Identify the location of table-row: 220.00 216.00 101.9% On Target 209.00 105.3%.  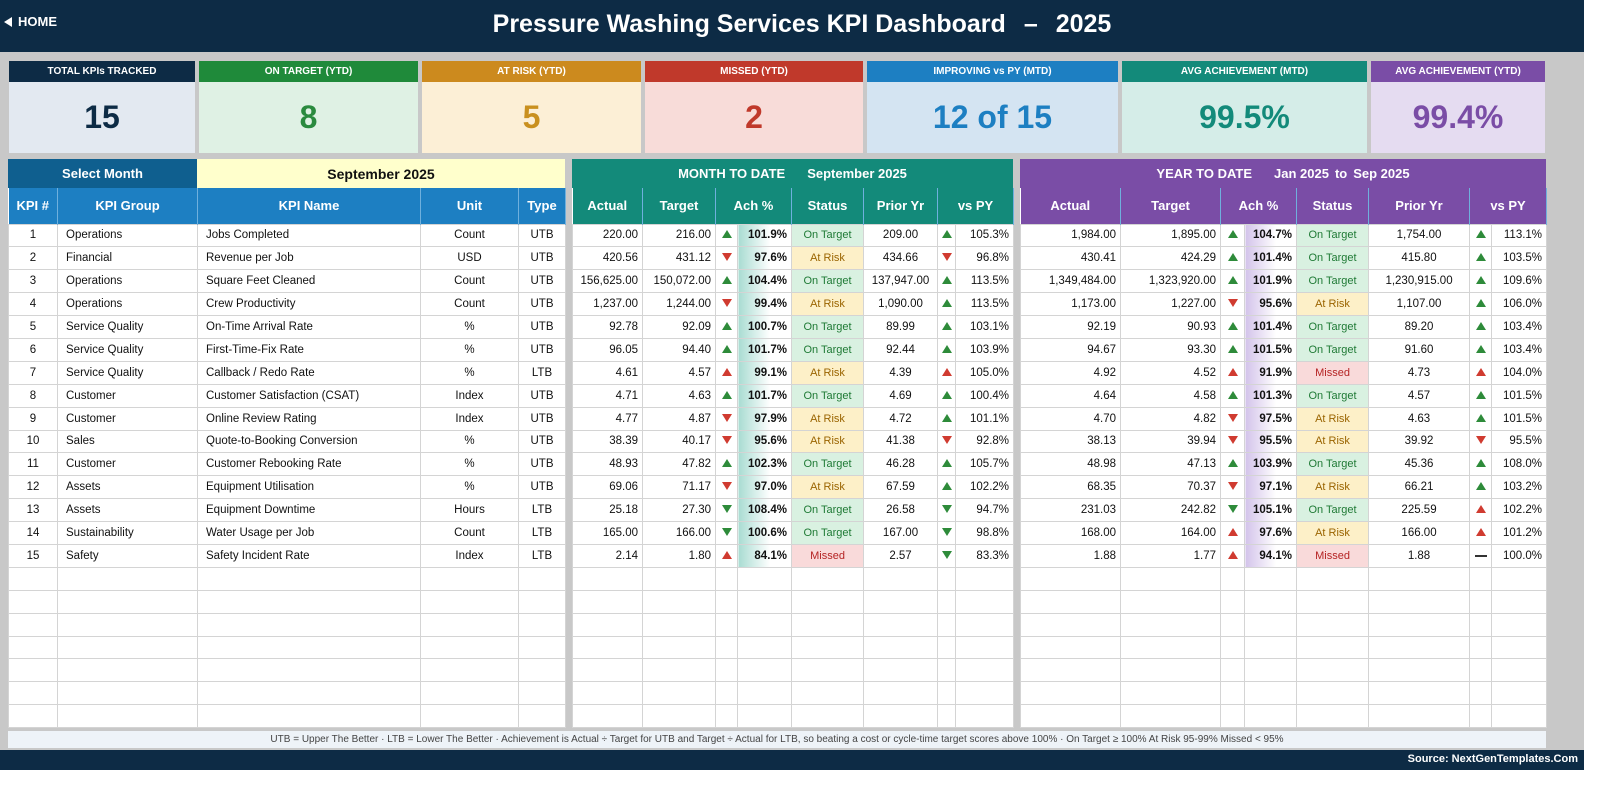
(793, 235).